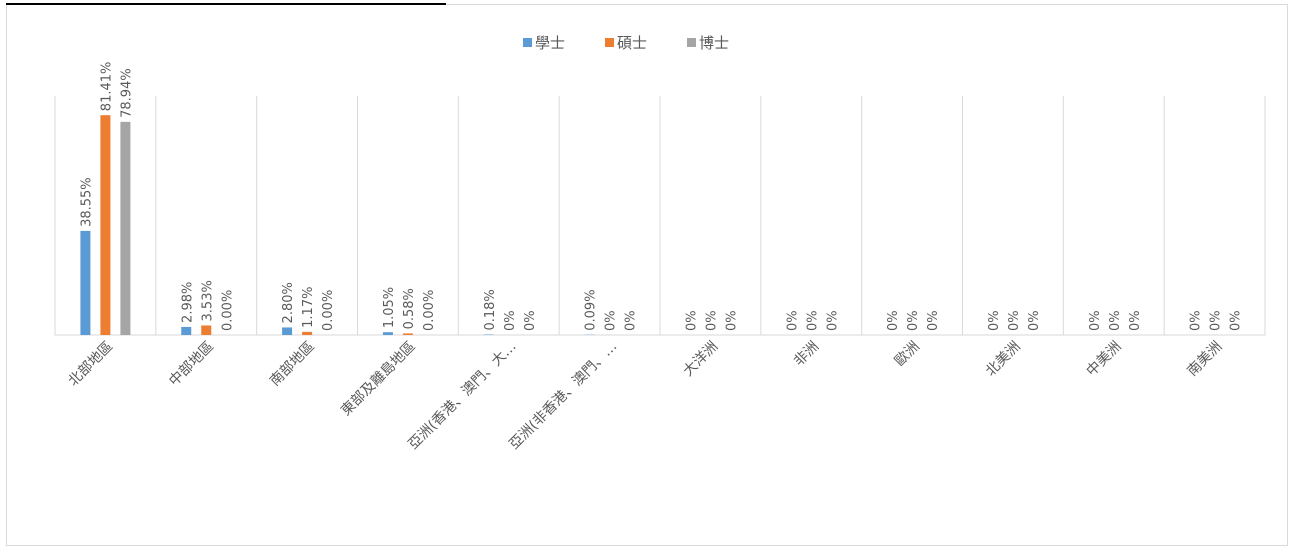 The height and width of the screenshot is (550, 1293). What do you see at coordinates (207, 300) in the screenshot?
I see `data-label: 3.53%` at bounding box center [207, 300].